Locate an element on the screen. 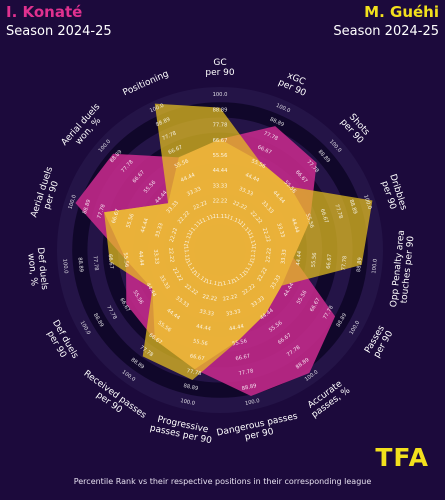  axis-label: Shotsper 90 is located at coordinates (355, 128).